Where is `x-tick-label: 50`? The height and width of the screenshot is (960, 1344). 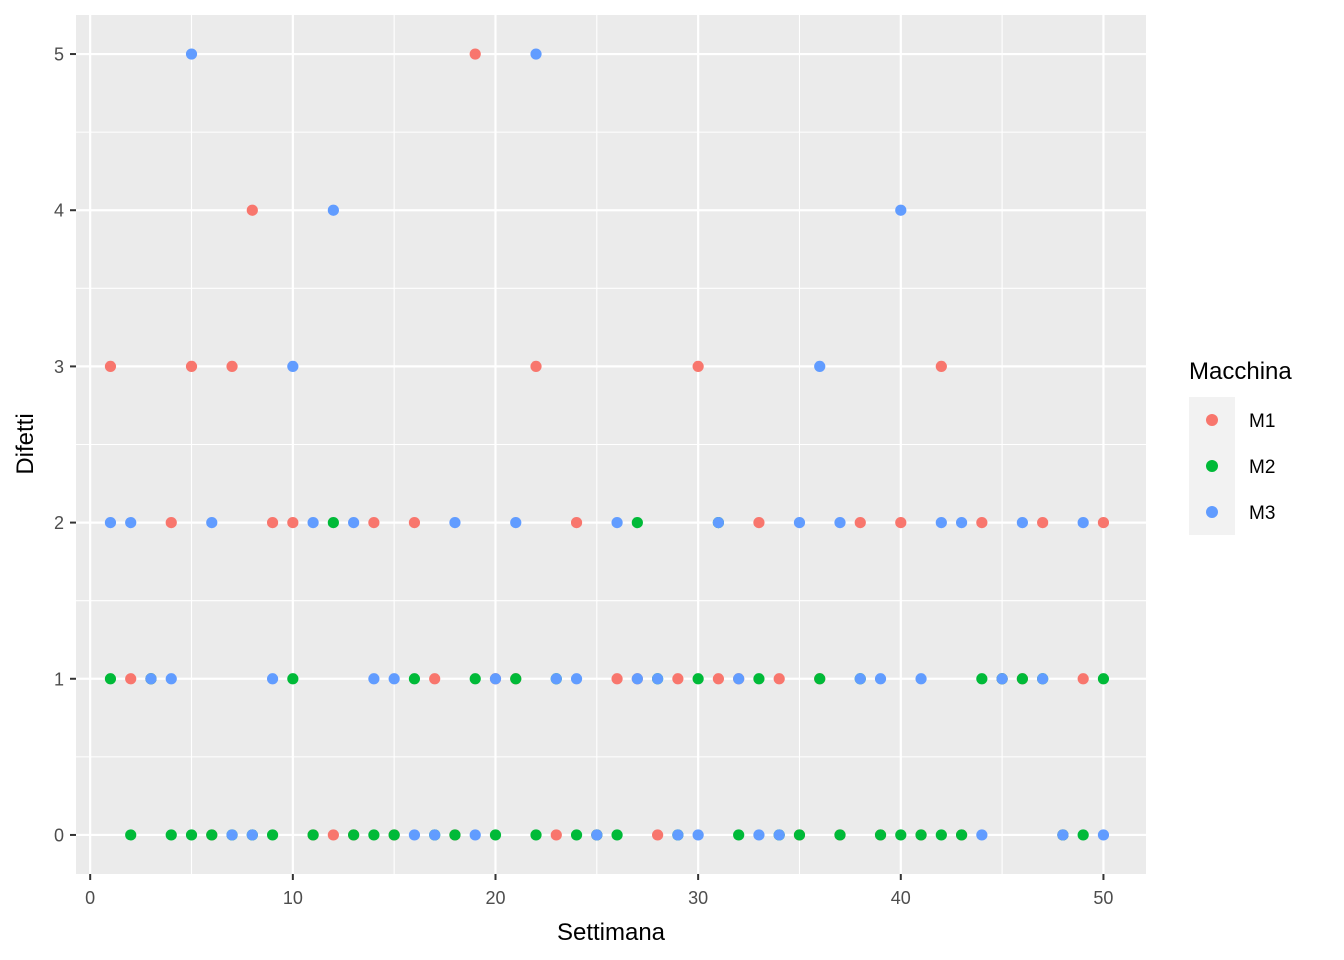
x-tick-label: 50 is located at coordinates (1103, 898).